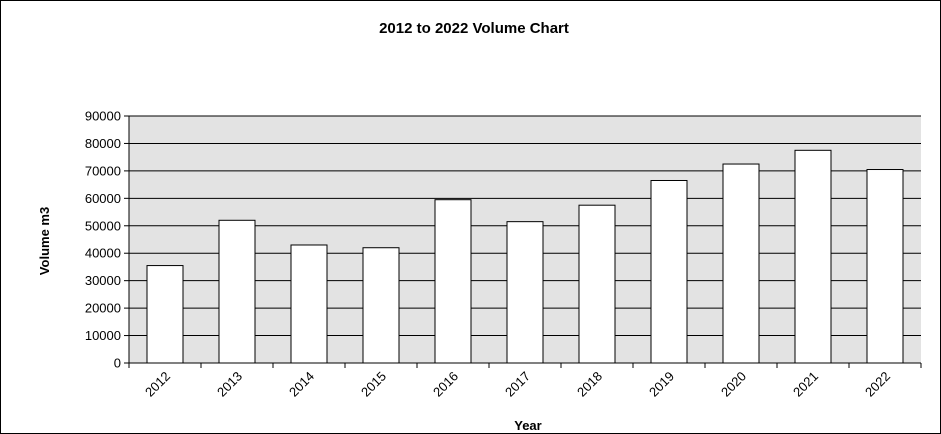 This screenshot has height=434, width=941. I want to click on y-tick-label: 20000, so click(103, 308).